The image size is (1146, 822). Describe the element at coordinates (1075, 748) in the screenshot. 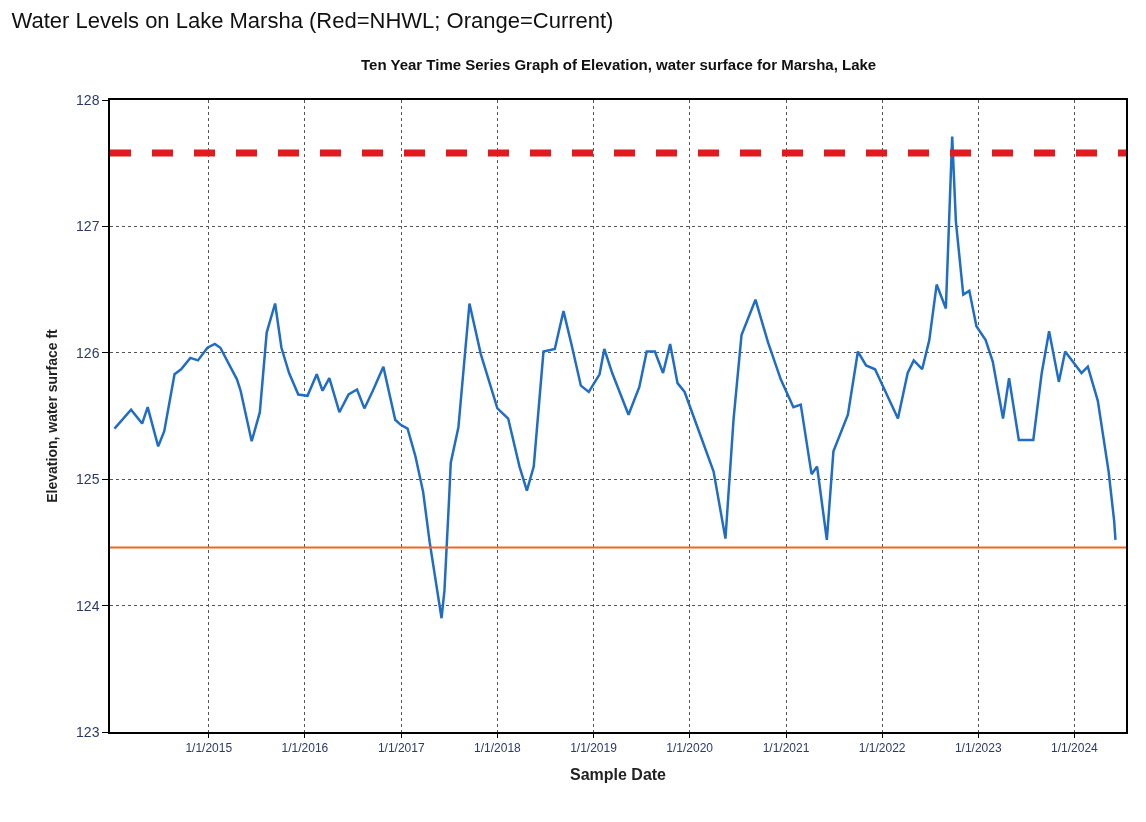

I see `x-tick-label: 1/1/2024` at that location.